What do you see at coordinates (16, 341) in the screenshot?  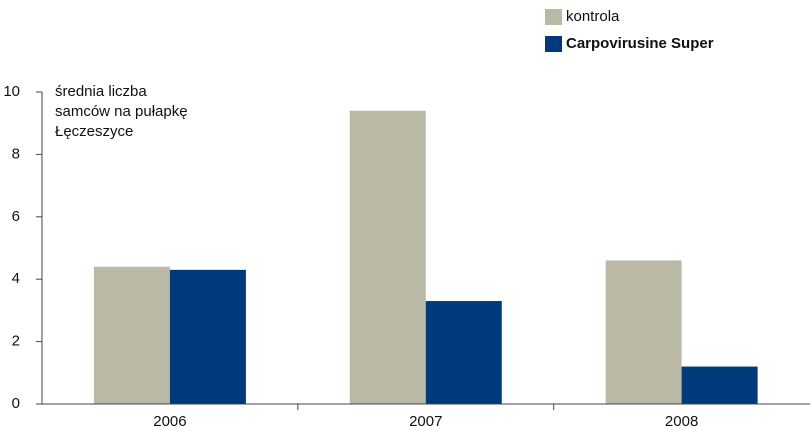 I see `y-tick-label: 2` at bounding box center [16, 341].